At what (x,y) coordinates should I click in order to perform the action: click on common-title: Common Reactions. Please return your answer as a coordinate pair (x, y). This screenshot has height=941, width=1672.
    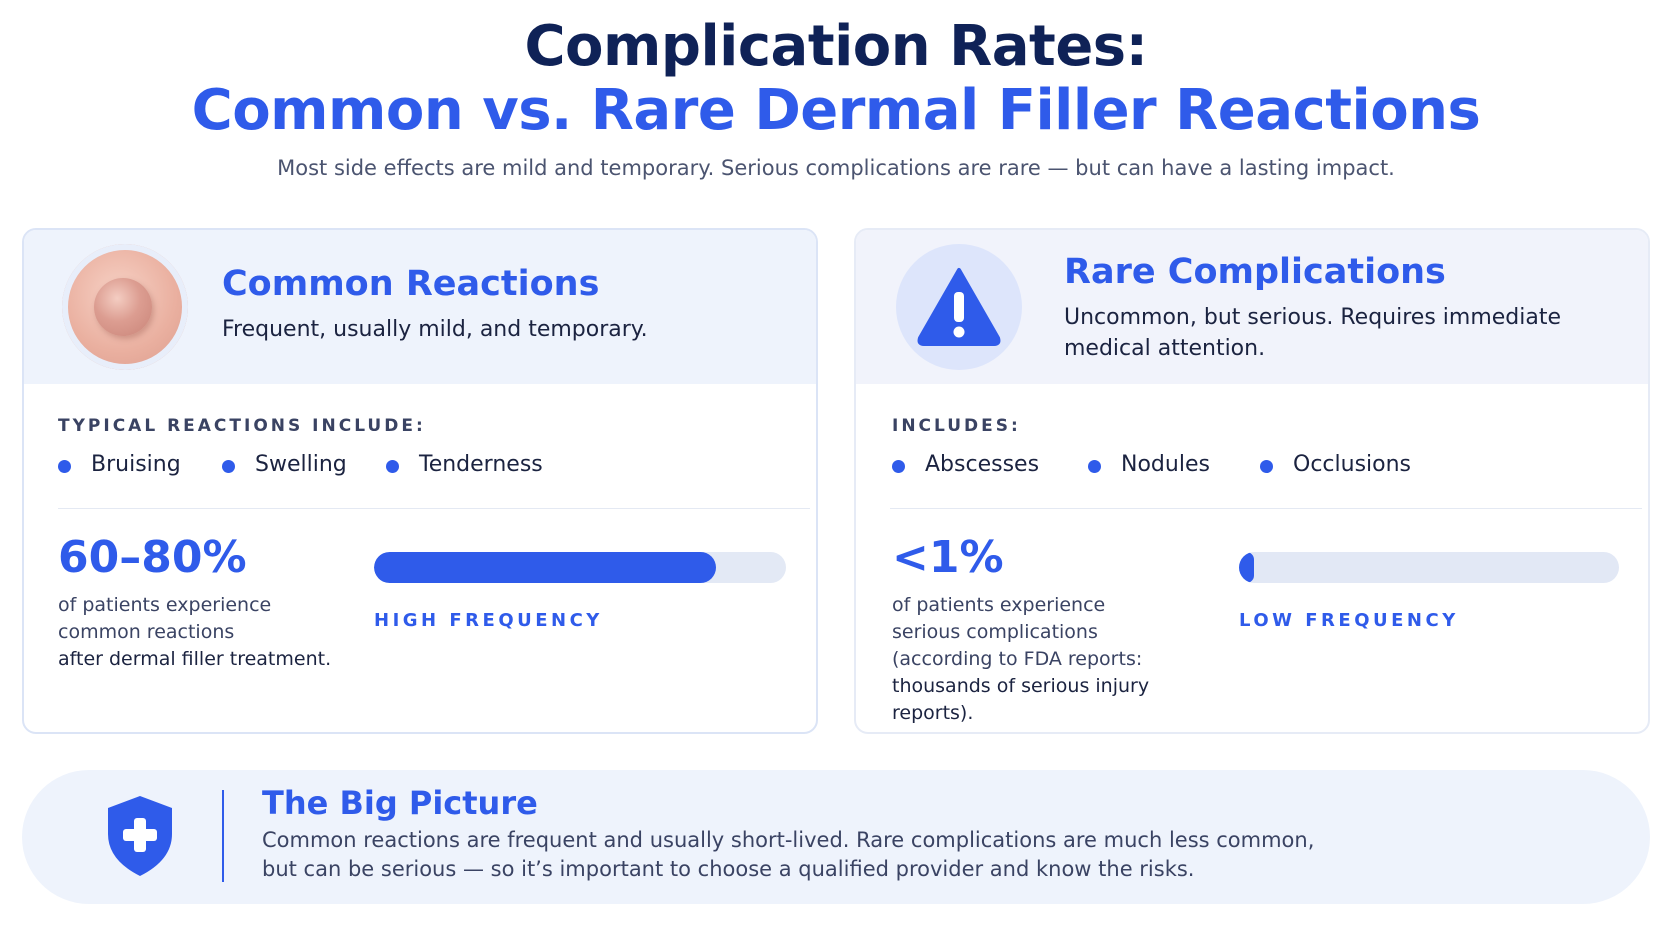
    Looking at the image, I should click on (411, 284).